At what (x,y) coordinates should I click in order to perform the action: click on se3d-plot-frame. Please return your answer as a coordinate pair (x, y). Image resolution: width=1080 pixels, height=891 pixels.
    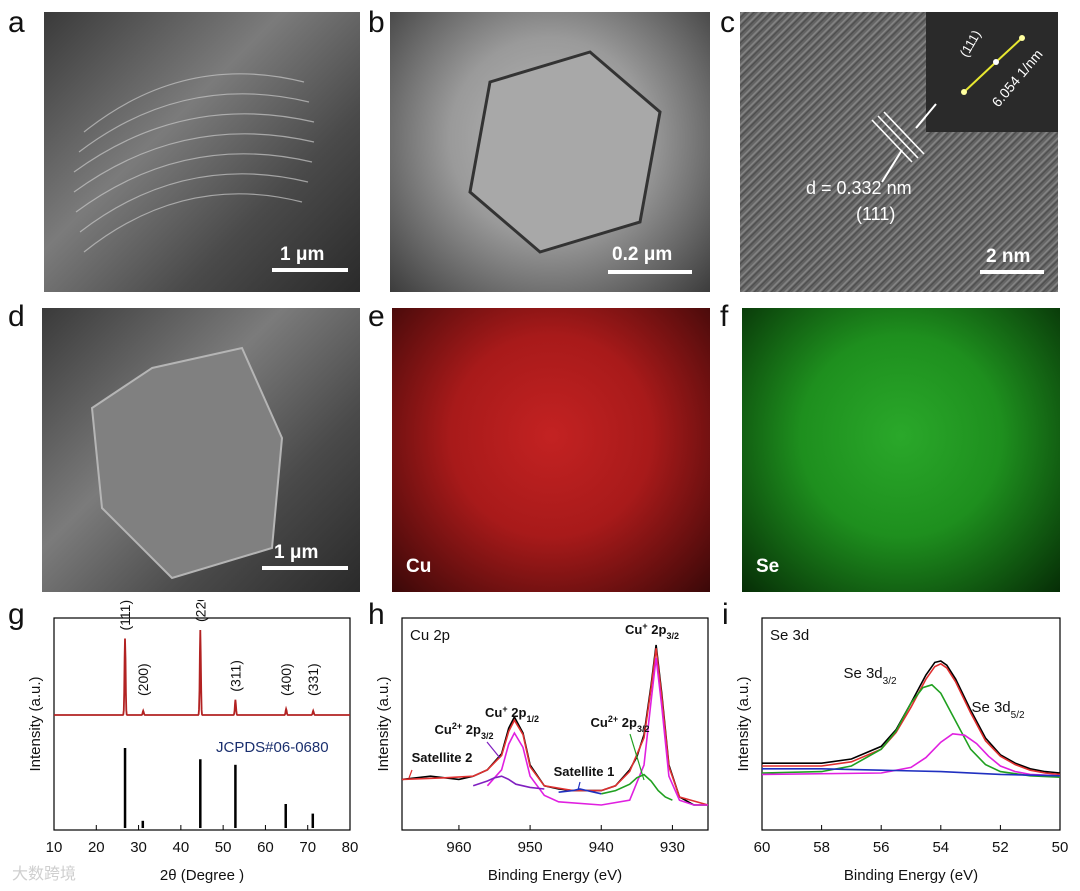
    Looking at the image, I should click on (911, 724).